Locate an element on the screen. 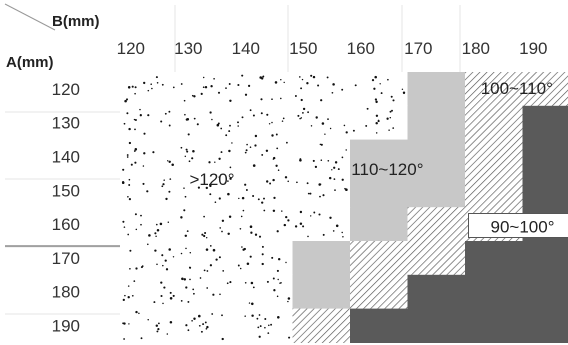  row-tick-160: 160 is located at coordinates (66, 224).